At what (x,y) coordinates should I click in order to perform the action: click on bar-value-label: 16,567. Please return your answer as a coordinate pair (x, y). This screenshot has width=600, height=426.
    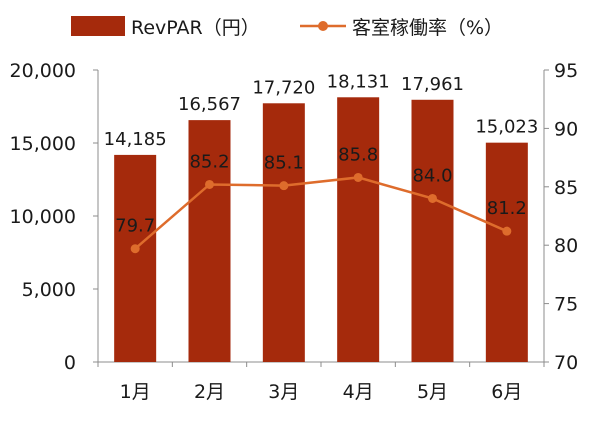
    Looking at the image, I should click on (209, 104).